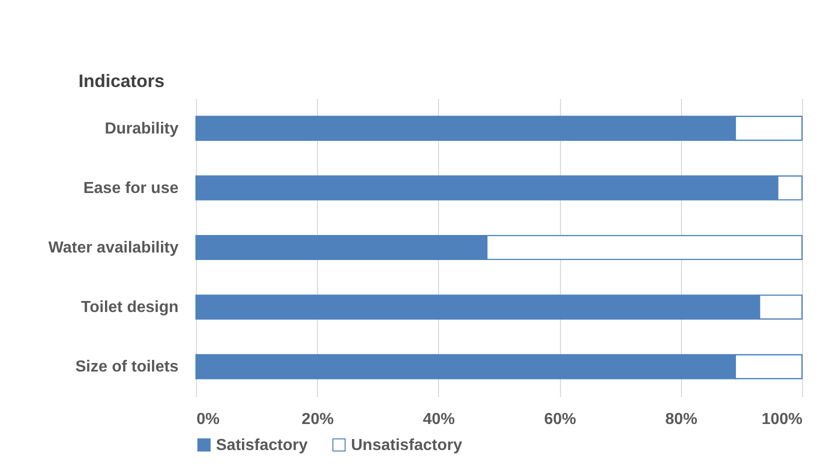  Describe the element at coordinates (782, 419) in the screenshot. I see `x-tick-label: 100%` at that location.